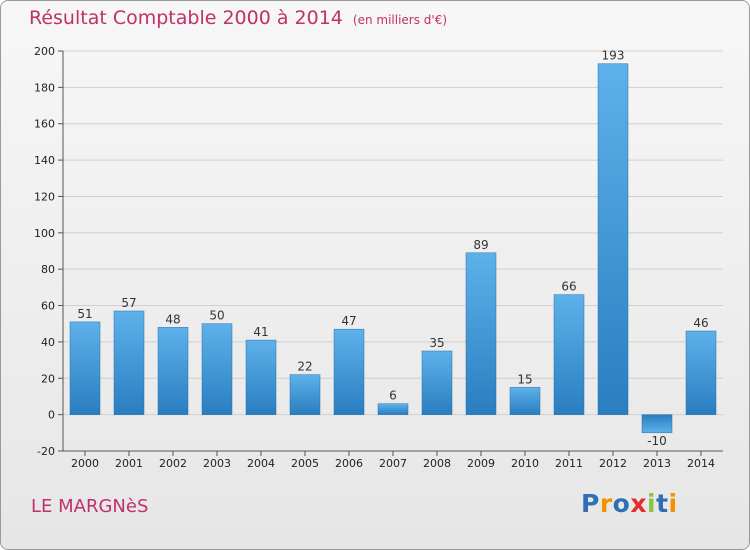 The image size is (750, 550). Describe the element at coordinates (638, 503) in the screenshot. I see `logo-letter: x` at that location.